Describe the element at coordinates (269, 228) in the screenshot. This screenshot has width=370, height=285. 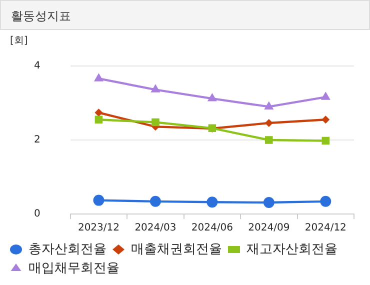
I see `x-tick-label: 2024/09` at that location.